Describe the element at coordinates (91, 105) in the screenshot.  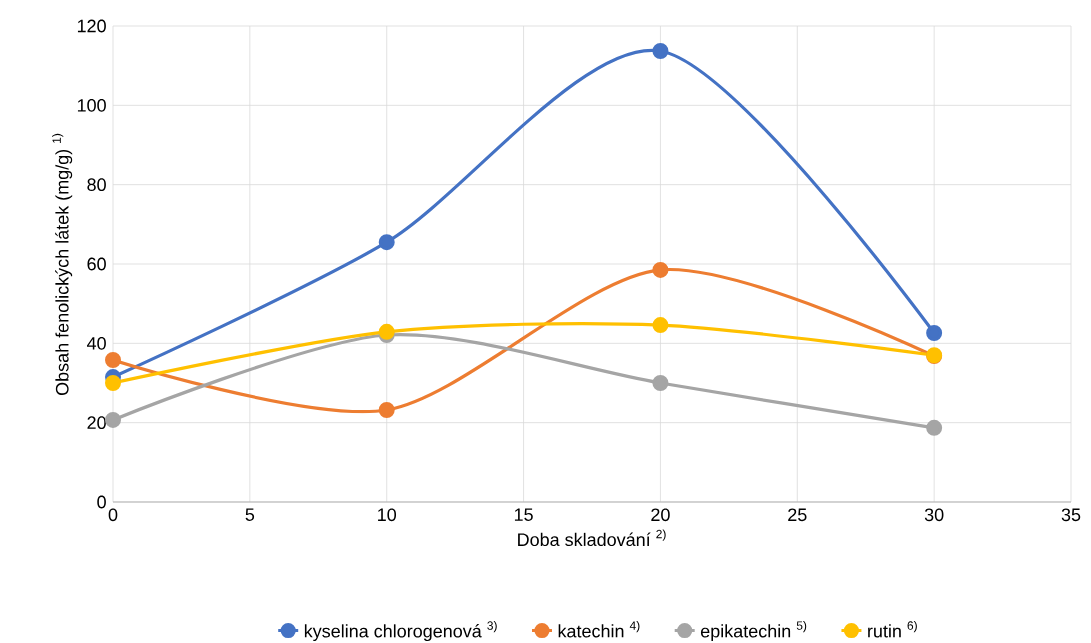
I see `y-tick-label: 100` at that location.